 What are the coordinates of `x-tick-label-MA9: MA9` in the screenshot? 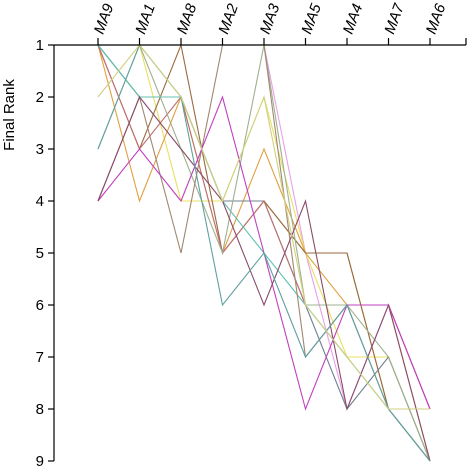 It's located at (104, 18).